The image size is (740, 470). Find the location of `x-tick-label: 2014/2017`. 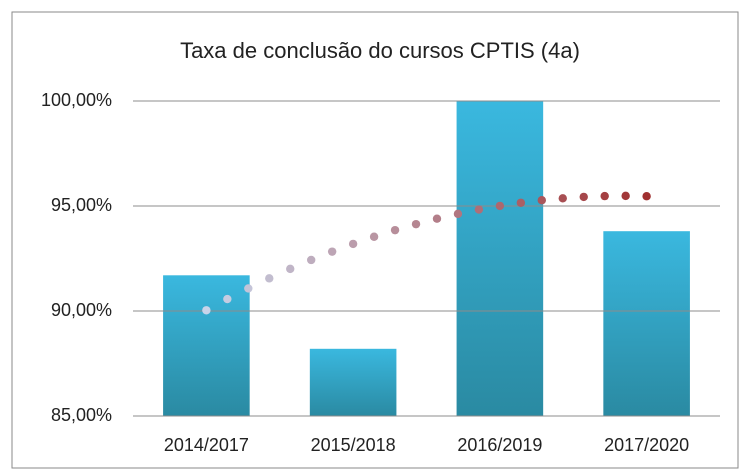

x-tick-label: 2014/2017 is located at coordinates (206, 445).